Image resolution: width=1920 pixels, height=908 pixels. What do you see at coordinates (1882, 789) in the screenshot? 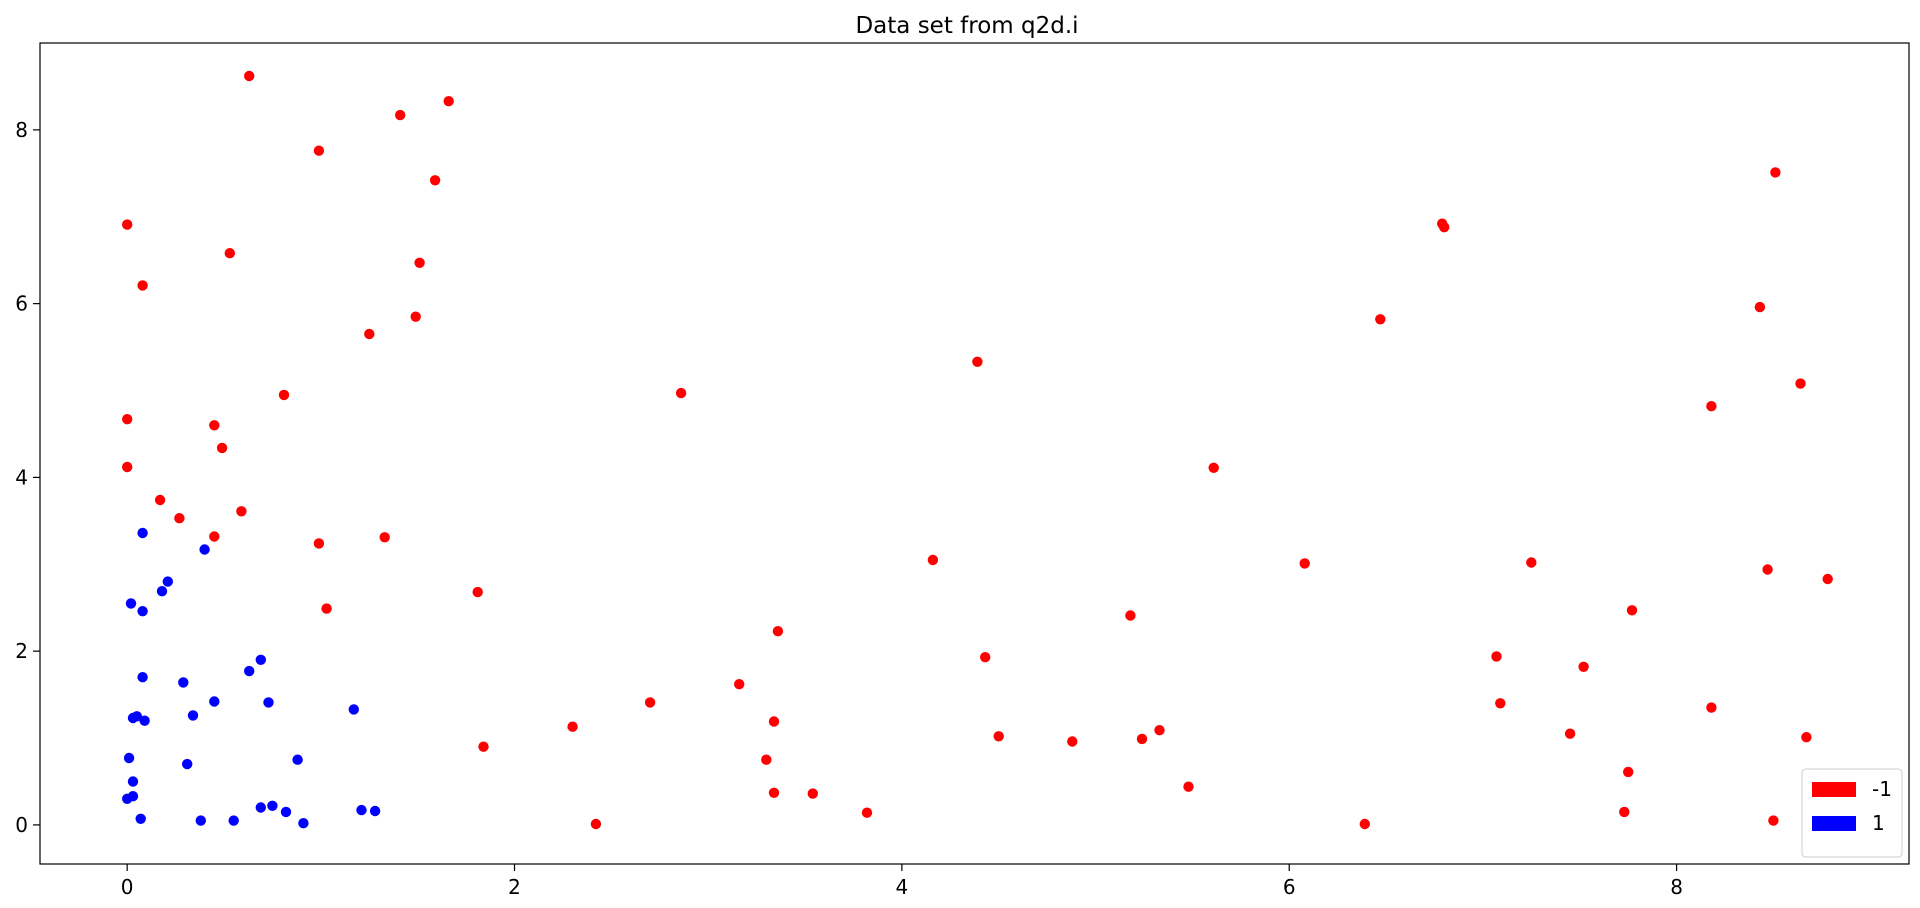
I see `legend-label-0: -1` at bounding box center [1882, 789].